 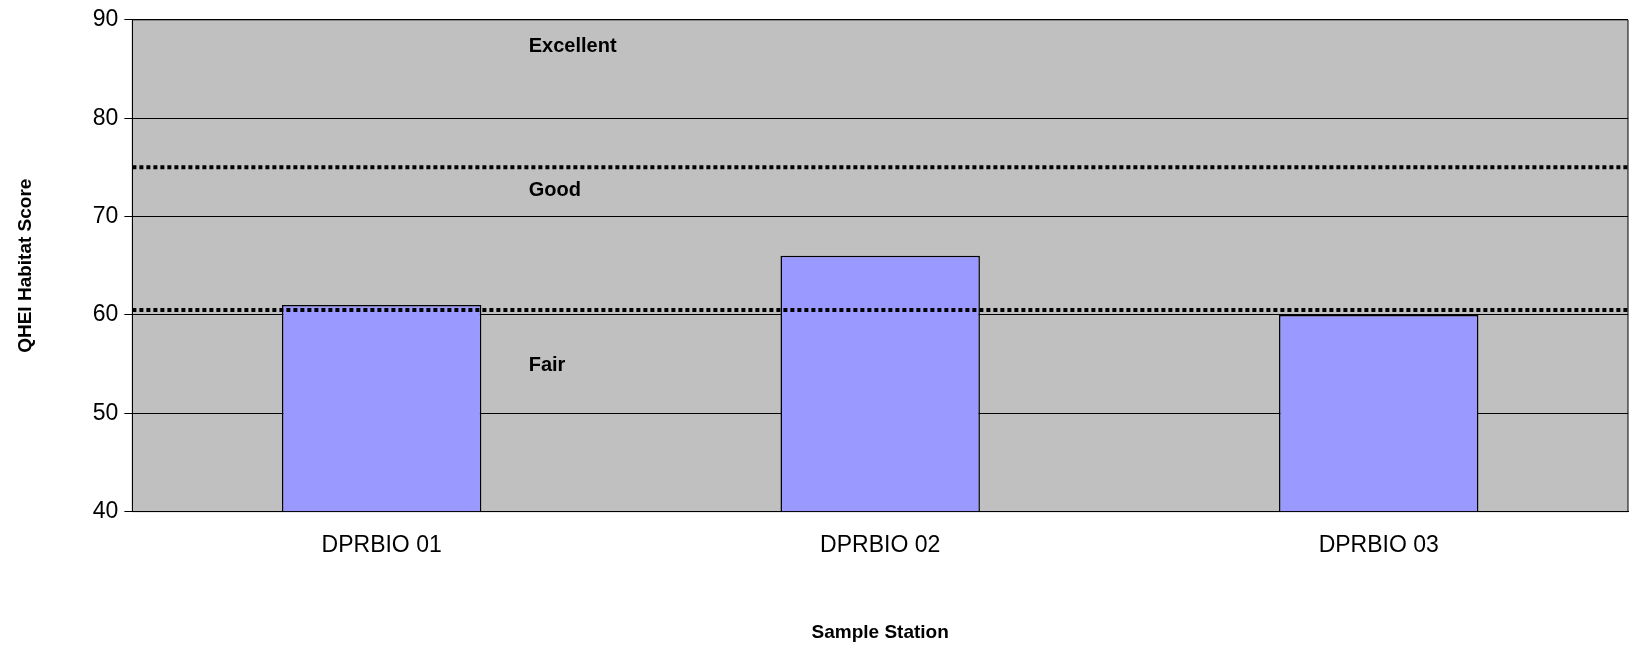 I want to click on y-tick-label: 80, so click(x=105, y=116).